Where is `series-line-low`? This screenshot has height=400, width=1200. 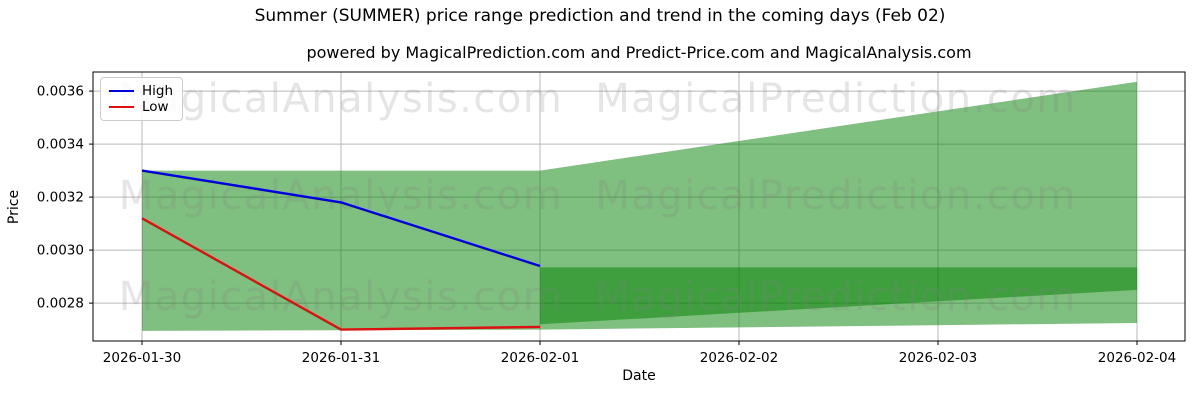 series-line-low is located at coordinates (341, 274).